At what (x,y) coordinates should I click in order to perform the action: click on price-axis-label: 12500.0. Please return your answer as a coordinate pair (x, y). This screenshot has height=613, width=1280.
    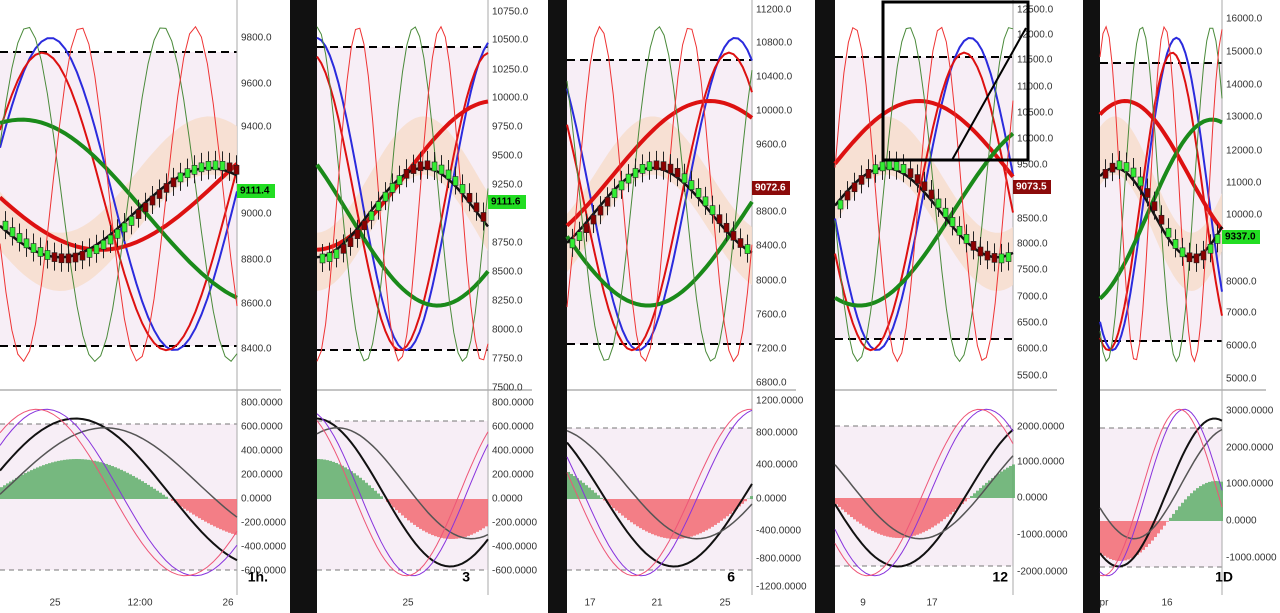
    Looking at the image, I should click on (1035, 10).